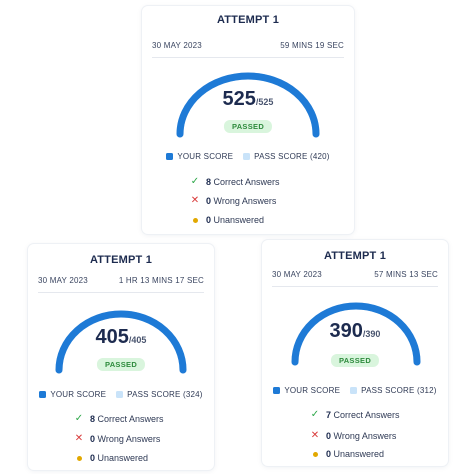  I want to click on attempt-meta: 30 MAY 2023 57 MINS 13 SEC, so click(355, 274).